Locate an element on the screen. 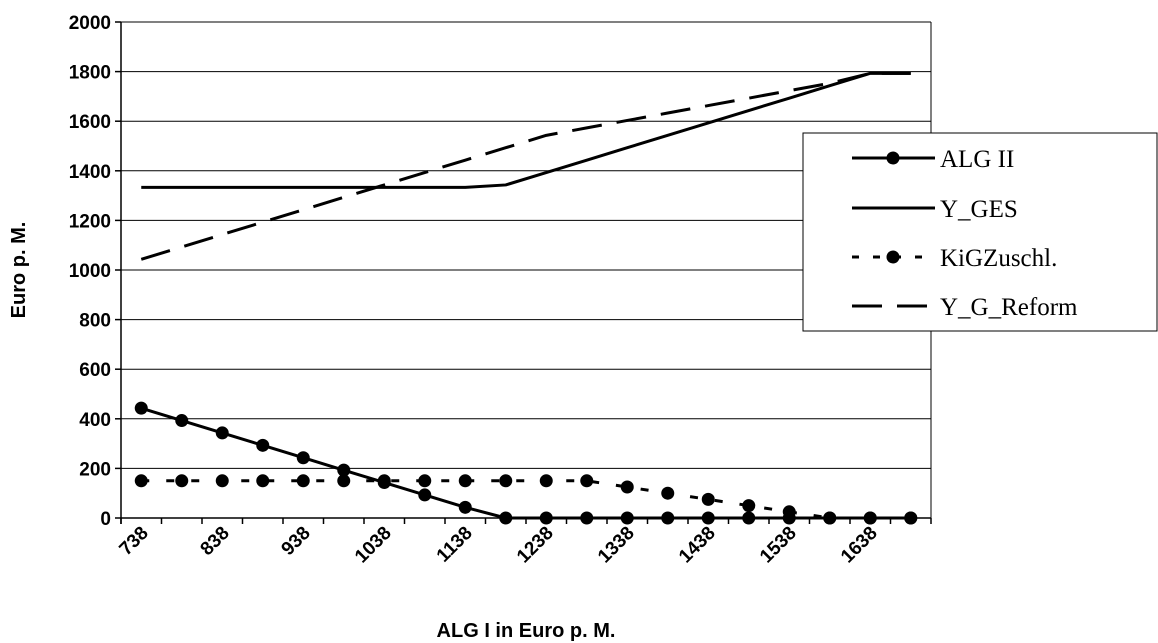 The height and width of the screenshot is (643, 1158). legend-item-y-g-reform: Y_G_Reform is located at coordinates (965, 307).